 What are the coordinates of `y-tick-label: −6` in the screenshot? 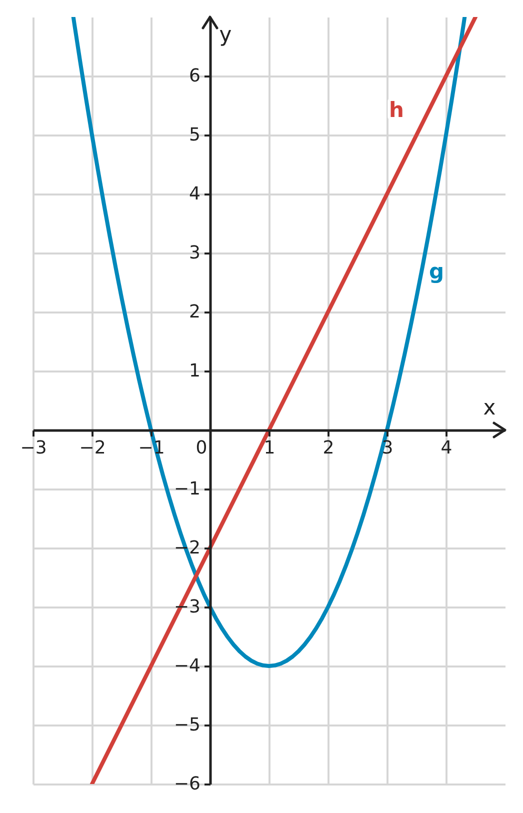 It's located at (187, 784).